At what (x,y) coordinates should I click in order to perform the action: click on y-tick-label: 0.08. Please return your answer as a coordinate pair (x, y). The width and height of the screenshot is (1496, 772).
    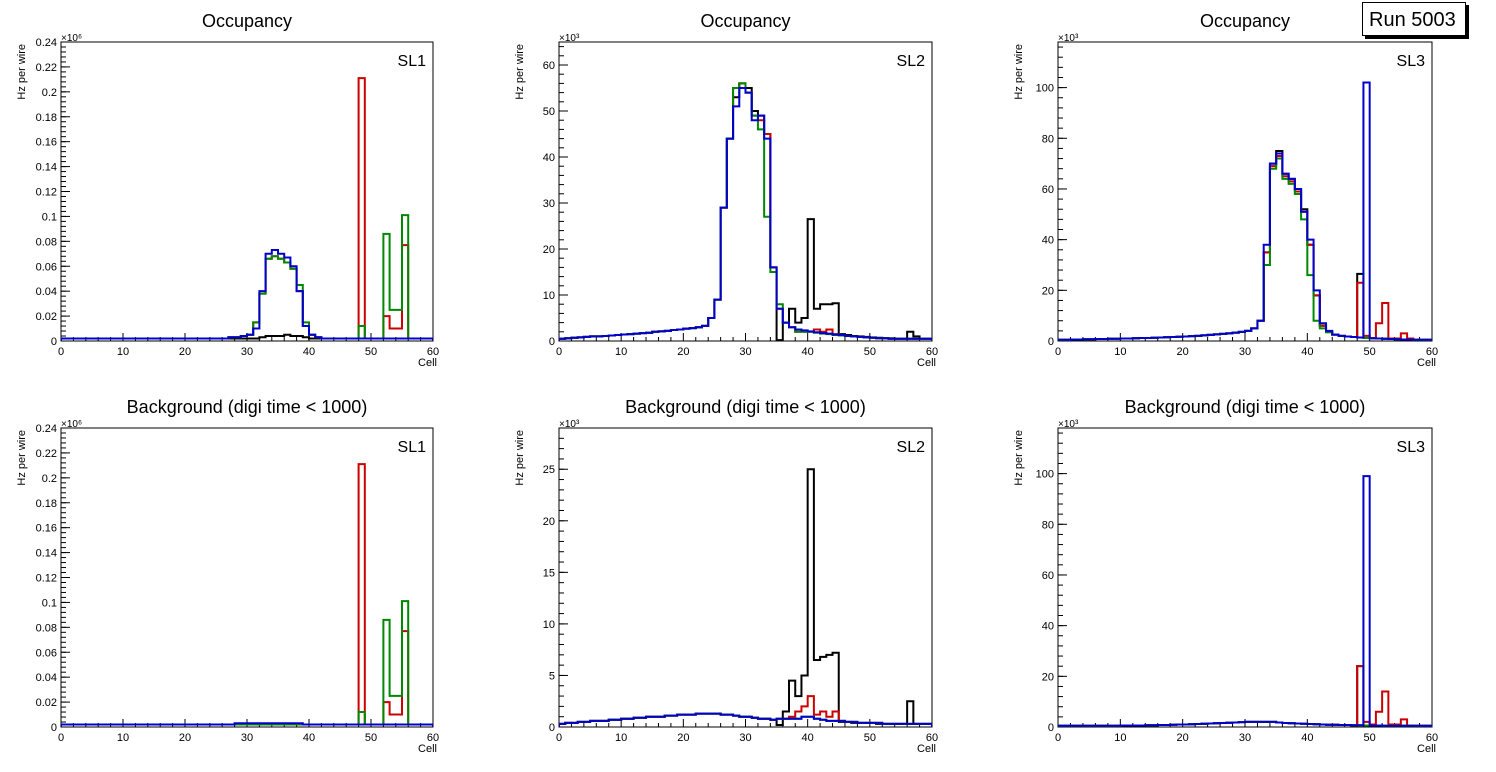
    Looking at the image, I should click on (46, 242).